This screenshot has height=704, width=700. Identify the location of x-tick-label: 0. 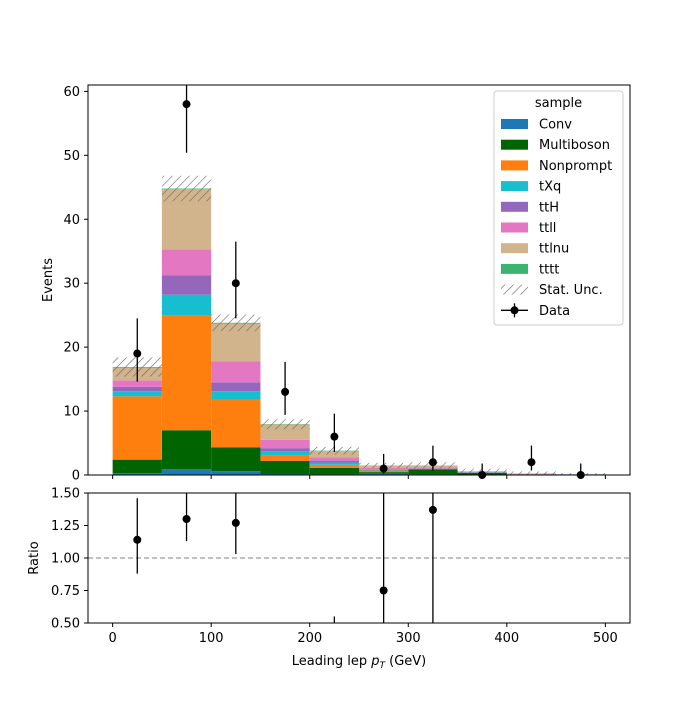
(112, 638).